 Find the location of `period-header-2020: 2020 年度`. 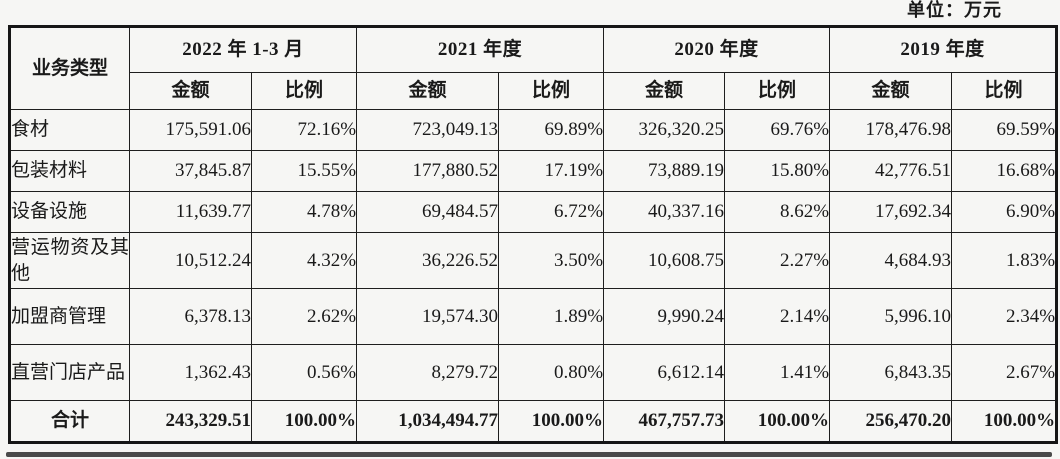

period-header-2020: 2020 年度 is located at coordinates (717, 49).